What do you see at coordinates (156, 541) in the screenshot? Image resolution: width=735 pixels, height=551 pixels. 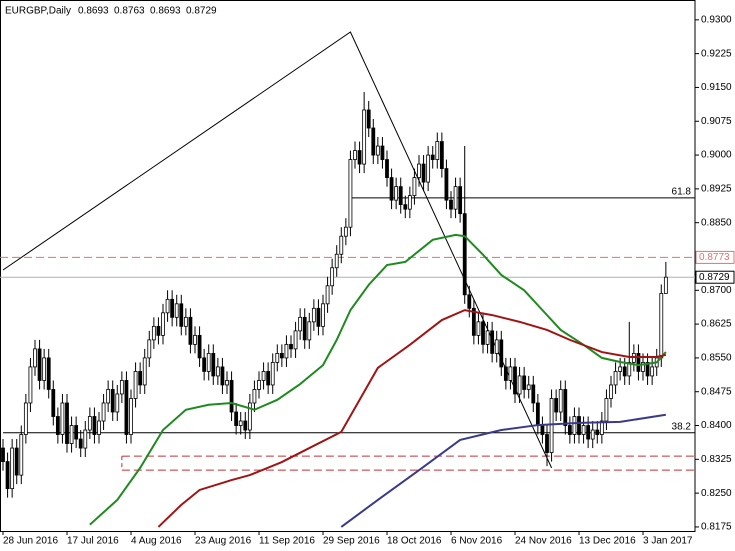 I see `x-tick-label: 4 Aug 2016` at bounding box center [156, 541].